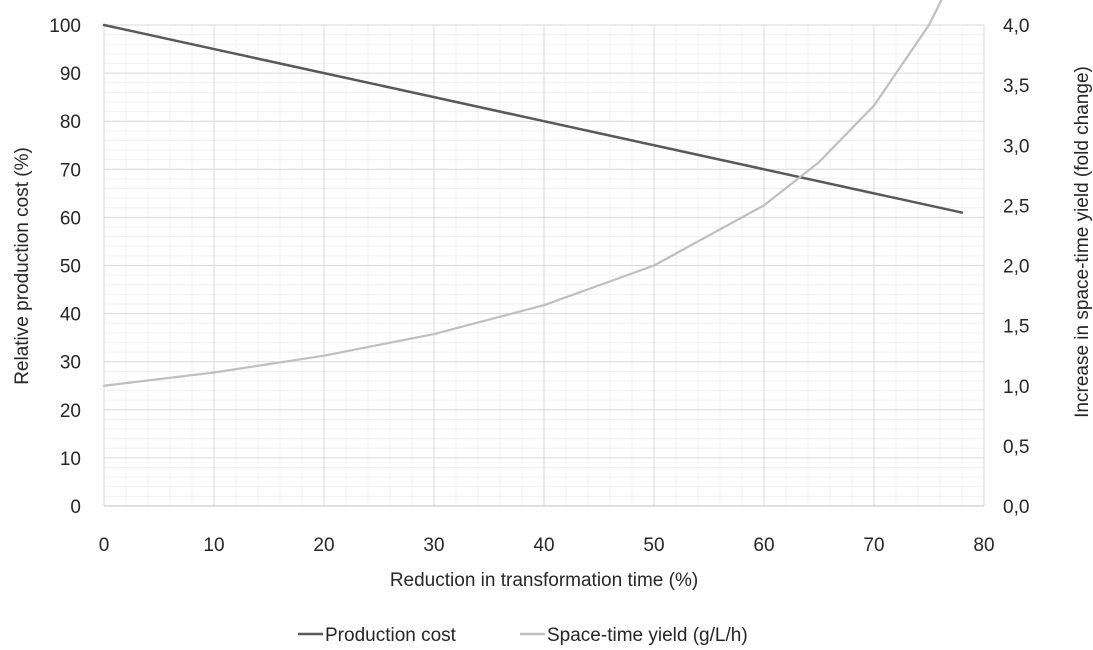  I want to click on y-axis-title: Relative production cost (%), so click(22, 266).